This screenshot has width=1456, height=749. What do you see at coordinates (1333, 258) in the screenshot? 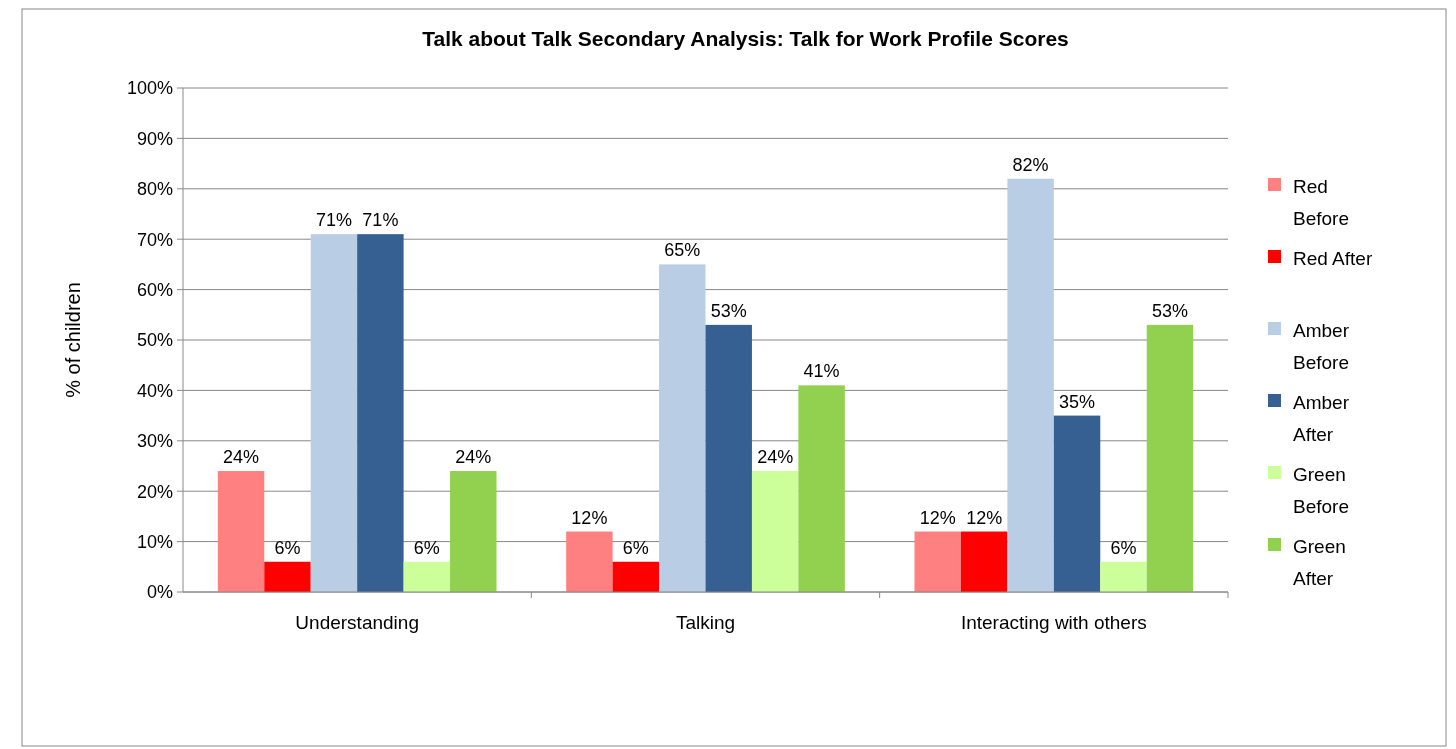
I see `legend-label: Red After` at bounding box center [1333, 258].